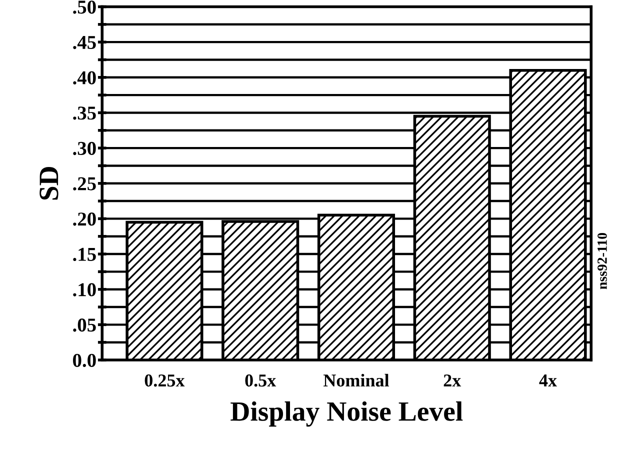 This screenshot has height=450, width=619. I want to click on x-tick-label: 0.5x, so click(260, 380).